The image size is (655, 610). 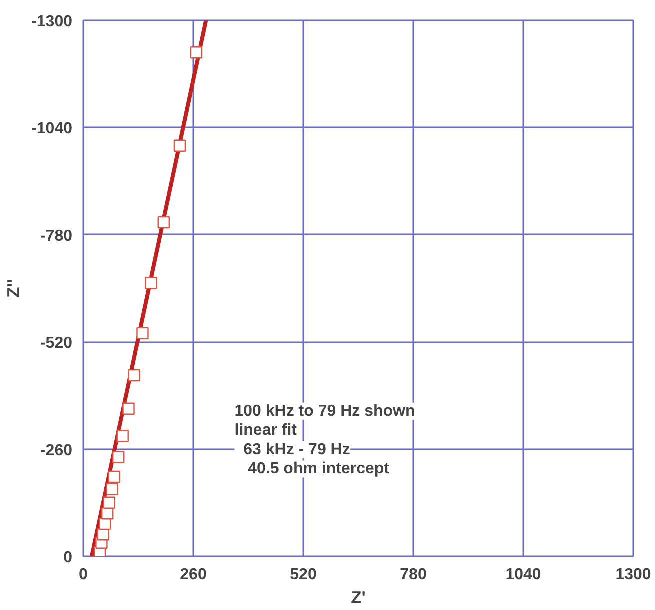 What do you see at coordinates (524, 575) in the screenshot?
I see `x-tick-label: 1040` at bounding box center [524, 575].